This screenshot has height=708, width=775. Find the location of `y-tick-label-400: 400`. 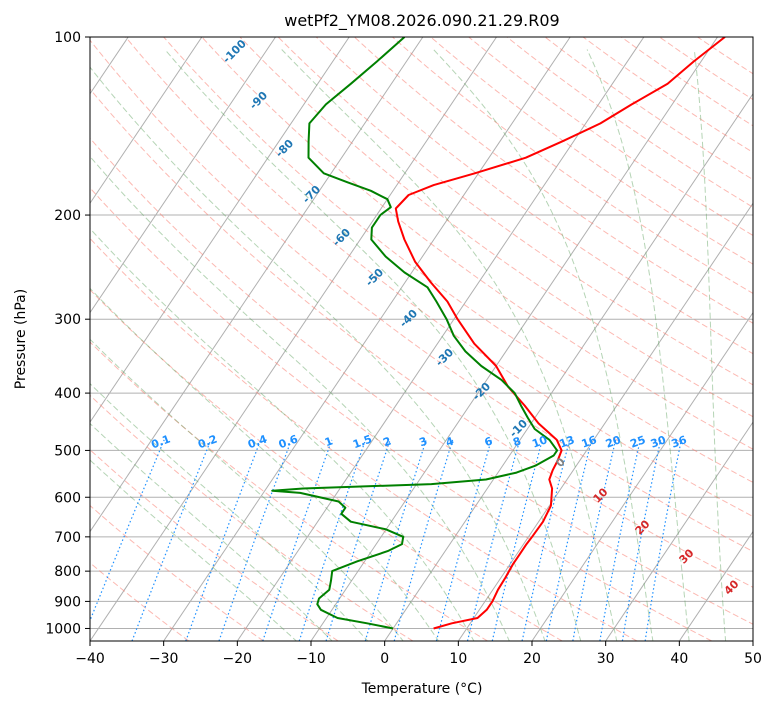

y-tick-label-400: 400 is located at coordinates (67, 394).